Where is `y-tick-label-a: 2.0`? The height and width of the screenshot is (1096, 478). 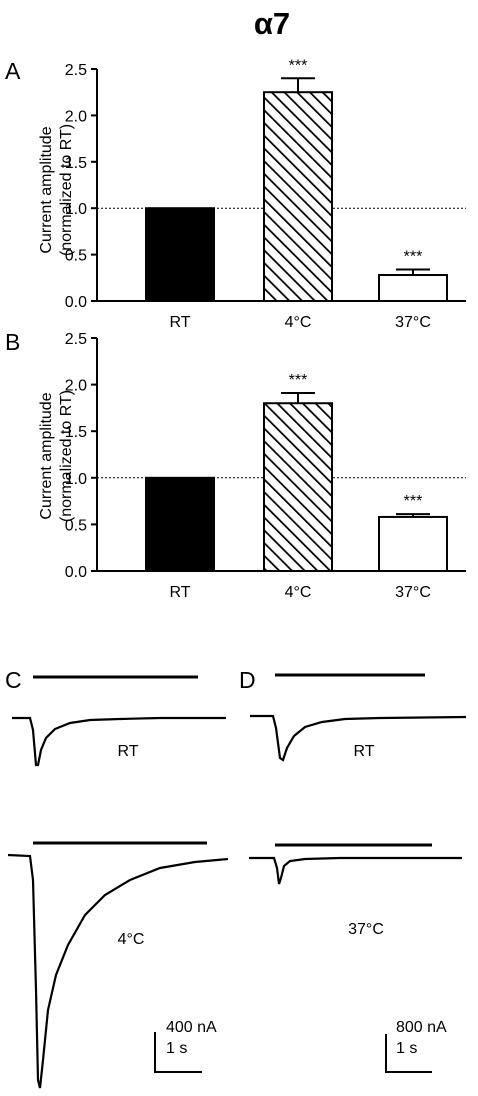
y-tick-label-a: 2.0 is located at coordinates (76, 116).